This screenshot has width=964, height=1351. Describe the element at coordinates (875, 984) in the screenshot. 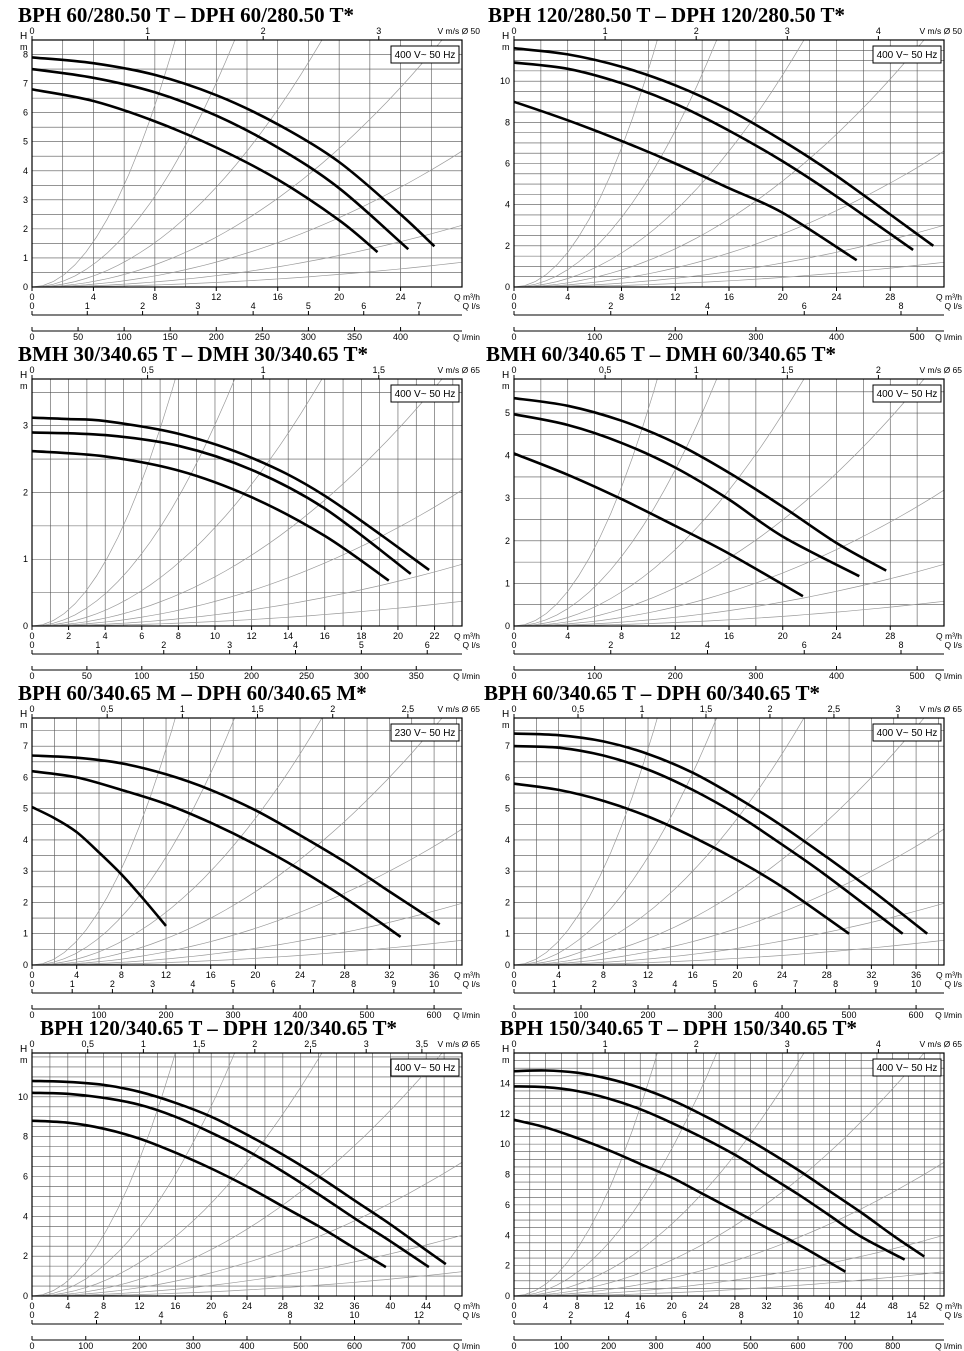

I see `ls-tick-label: 9` at that location.